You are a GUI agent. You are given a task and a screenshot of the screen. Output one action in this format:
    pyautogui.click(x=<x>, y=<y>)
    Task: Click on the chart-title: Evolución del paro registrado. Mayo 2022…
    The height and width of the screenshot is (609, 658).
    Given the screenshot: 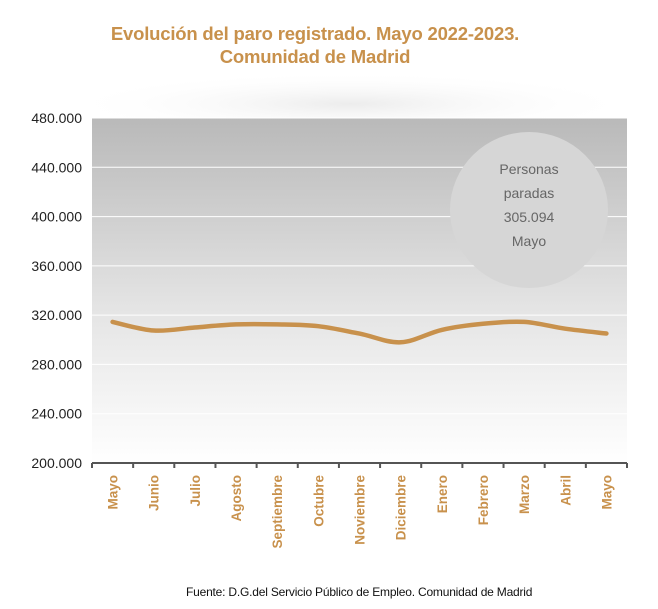 What is the action you would take?
    pyautogui.click(x=315, y=45)
    